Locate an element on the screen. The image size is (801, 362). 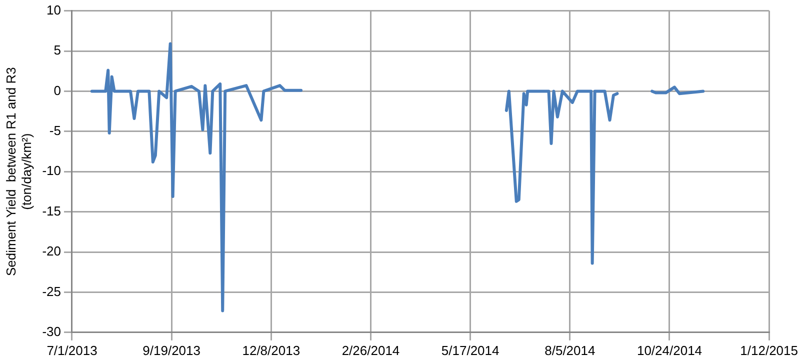
y-tick-label: 10 is located at coordinates (53, 10).